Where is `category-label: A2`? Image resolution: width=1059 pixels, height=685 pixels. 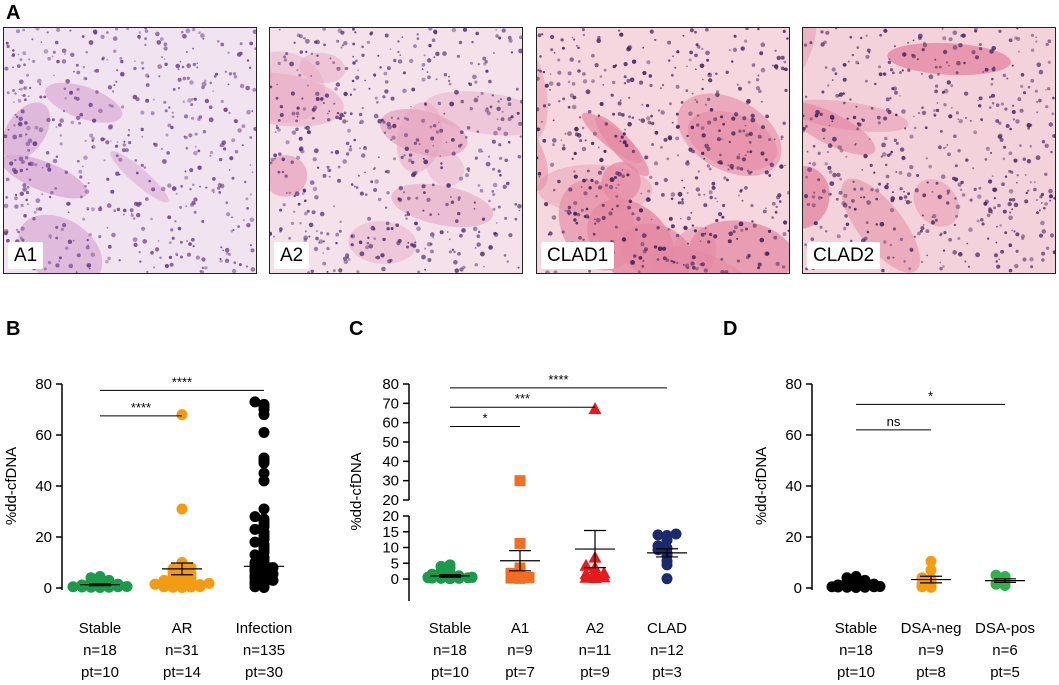 category-label: A2 is located at coordinates (595, 628).